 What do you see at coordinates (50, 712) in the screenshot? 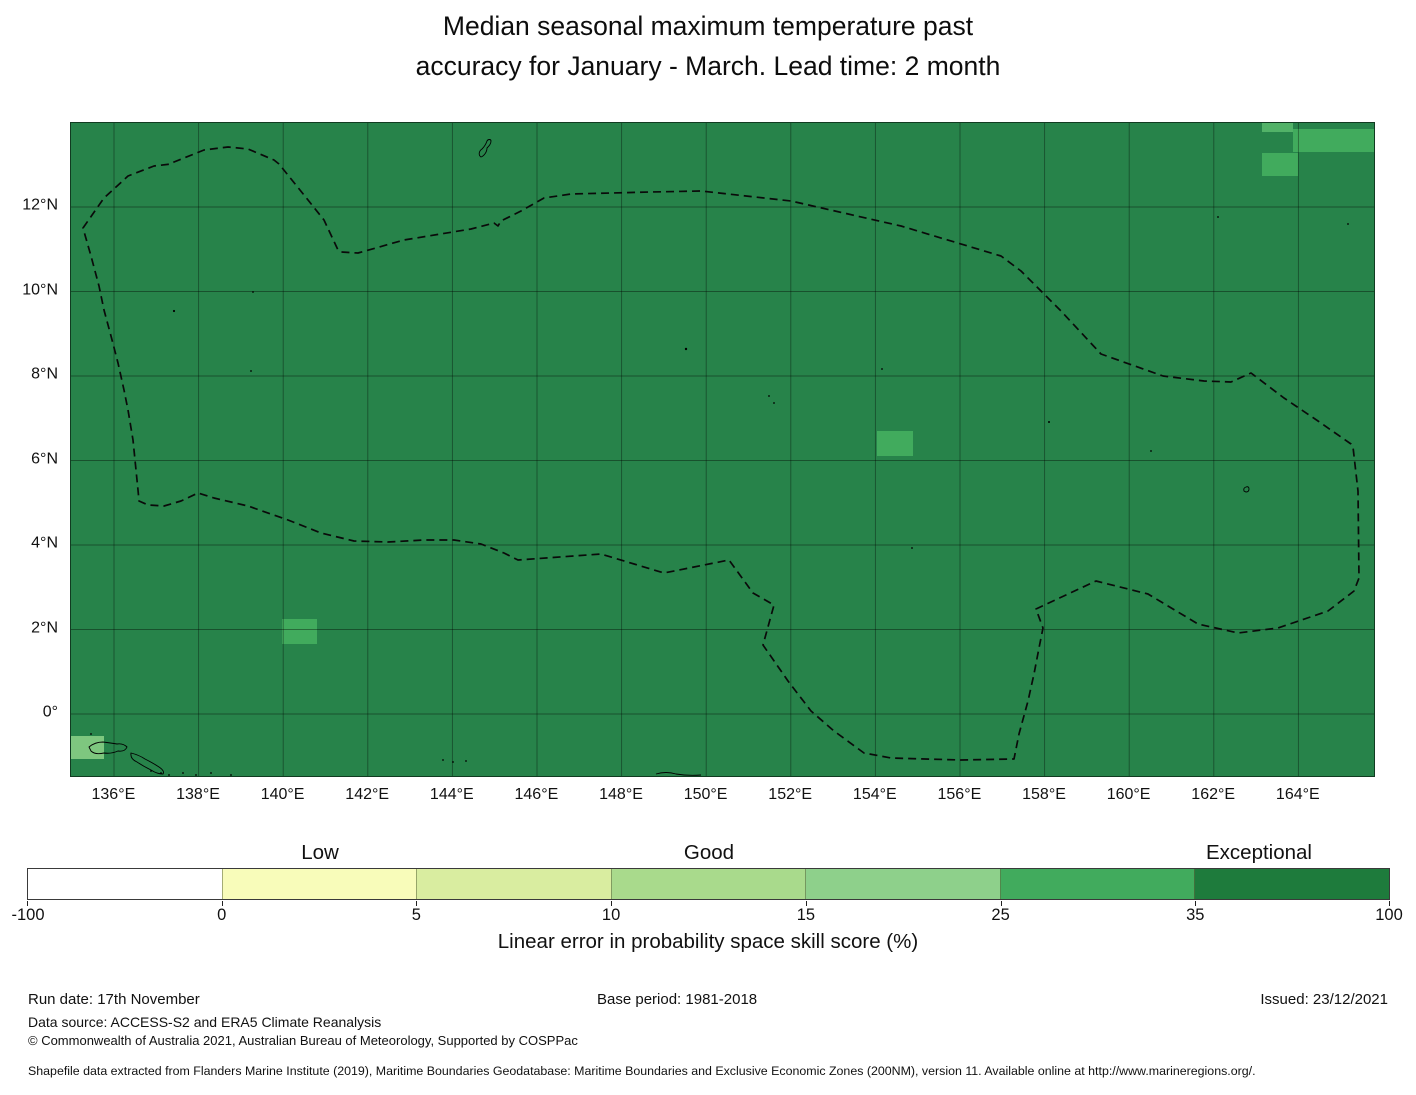
I see `y-tick-label: 0°` at bounding box center [50, 712].